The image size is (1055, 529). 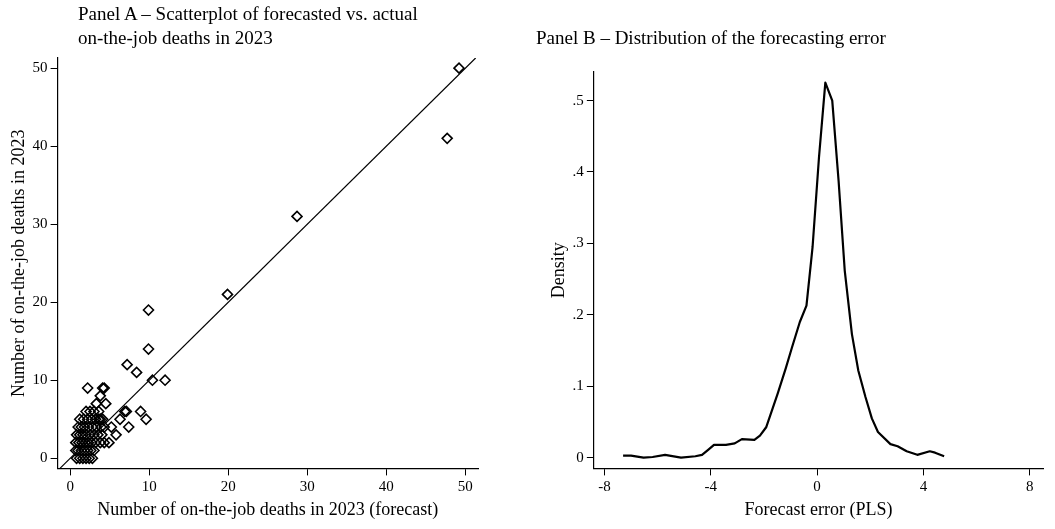 I want to click on y-axis-title: Number of on-the-job deaths in 2023, so click(x=17, y=263).